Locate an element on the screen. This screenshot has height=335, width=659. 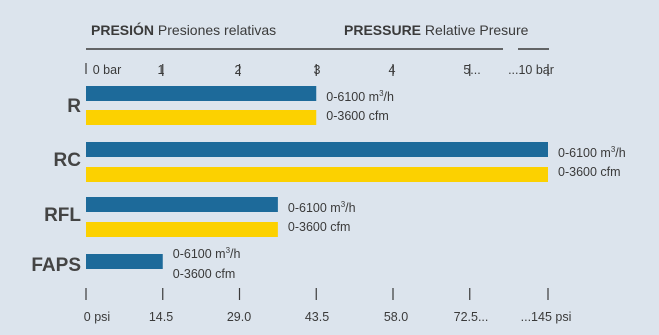
header-left-bold: PRESIÓN is located at coordinates (122, 29).